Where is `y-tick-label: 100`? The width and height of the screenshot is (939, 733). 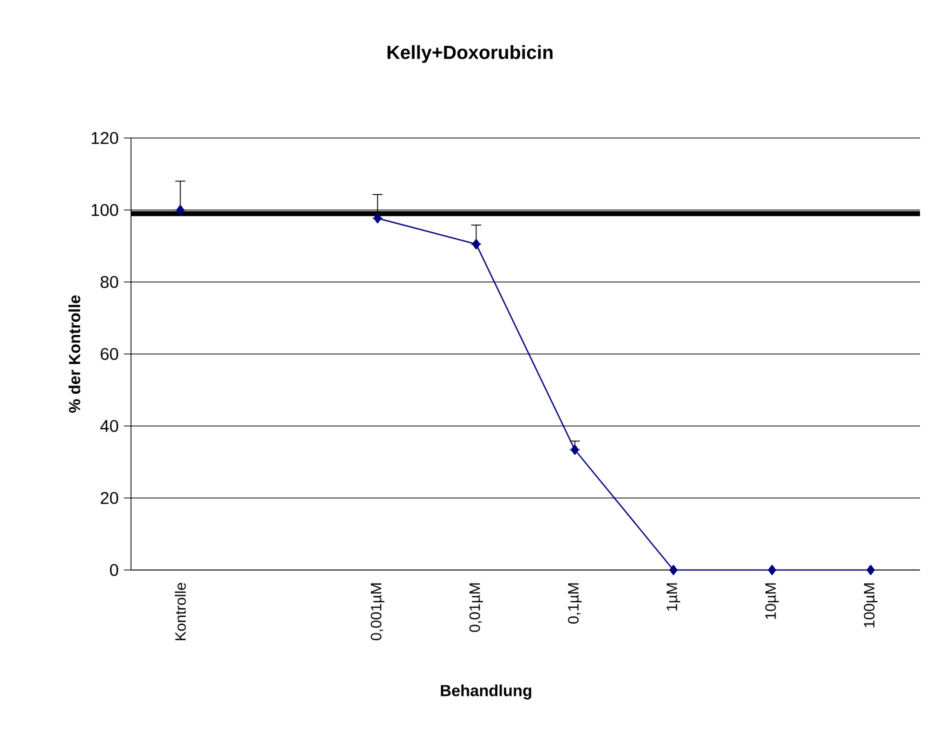
y-tick-label: 100 is located at coordinates (105, 210).